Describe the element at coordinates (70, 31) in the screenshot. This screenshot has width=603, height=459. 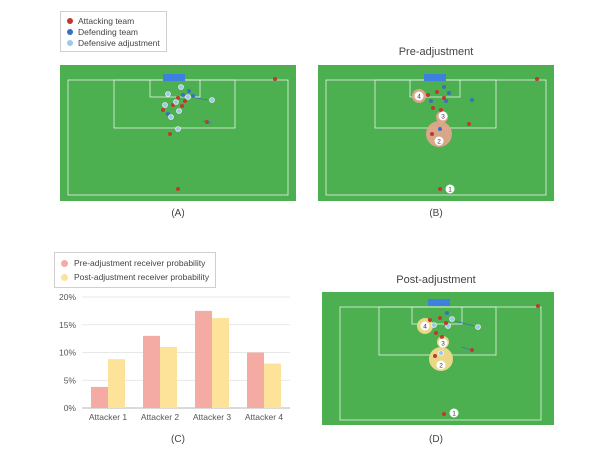
I see `defending-dot-icon` at that location.